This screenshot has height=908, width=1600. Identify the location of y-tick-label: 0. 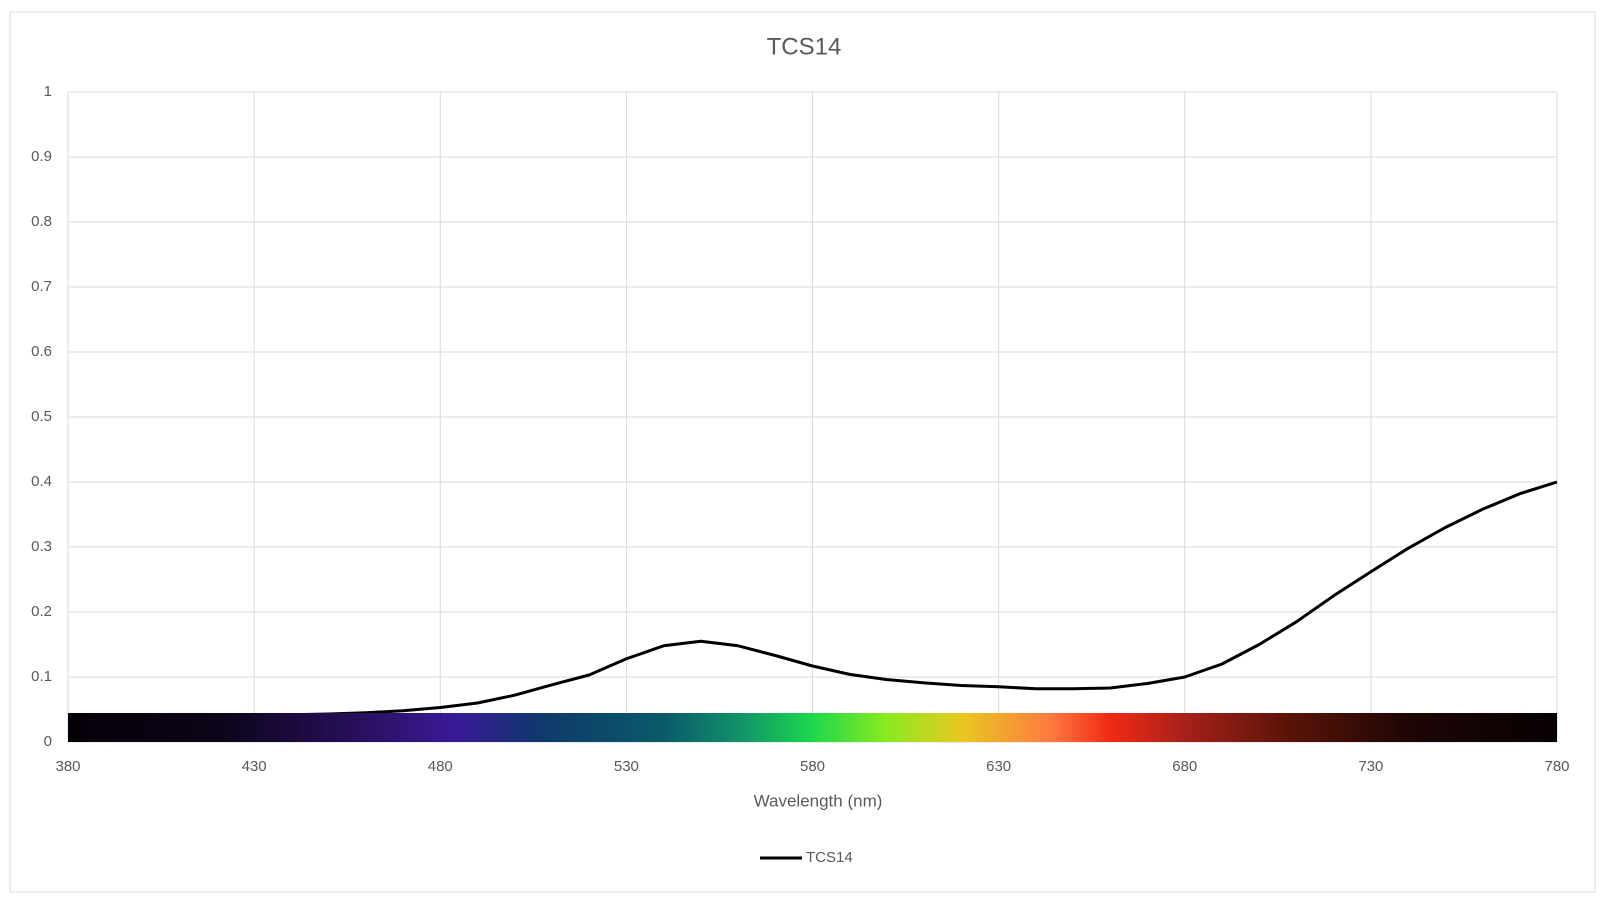
(48, 741).